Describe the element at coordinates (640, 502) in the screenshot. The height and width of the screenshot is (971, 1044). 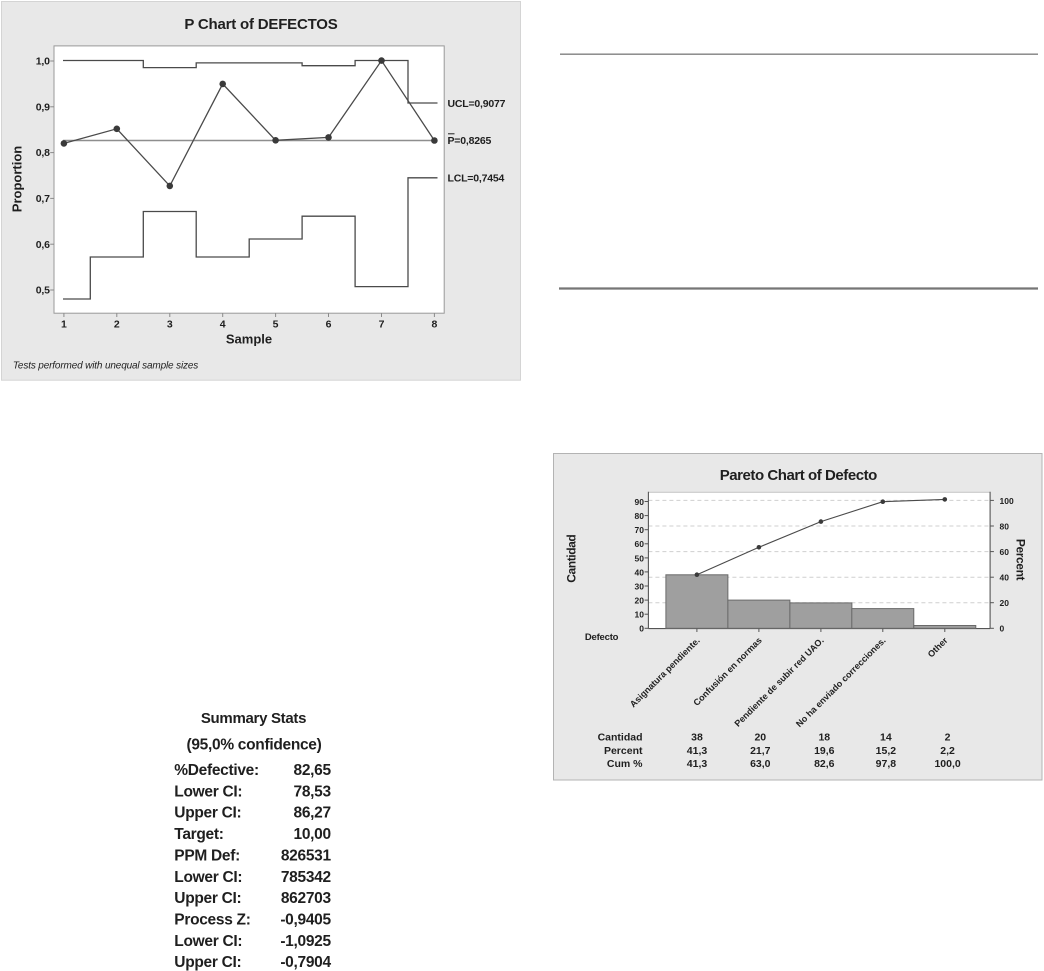
I see `svg-text: 90` at that location.